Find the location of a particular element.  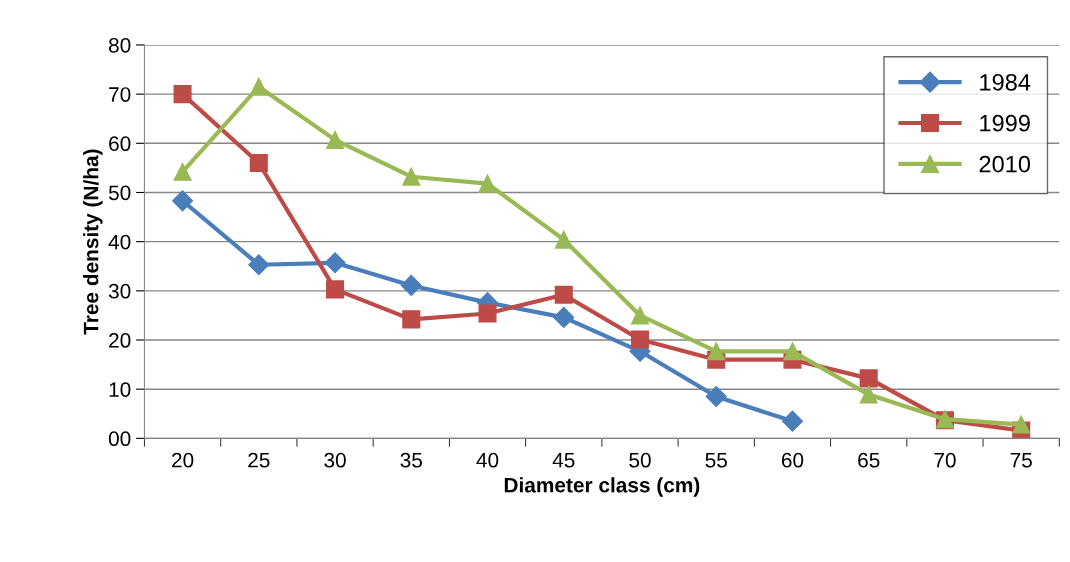

y-tick-label: 60 is located at coordinates (120, 144).